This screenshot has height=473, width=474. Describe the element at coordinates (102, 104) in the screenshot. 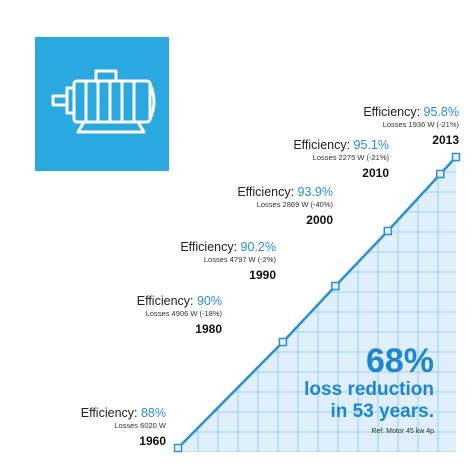

I see `electric-motor-icon` at that location.